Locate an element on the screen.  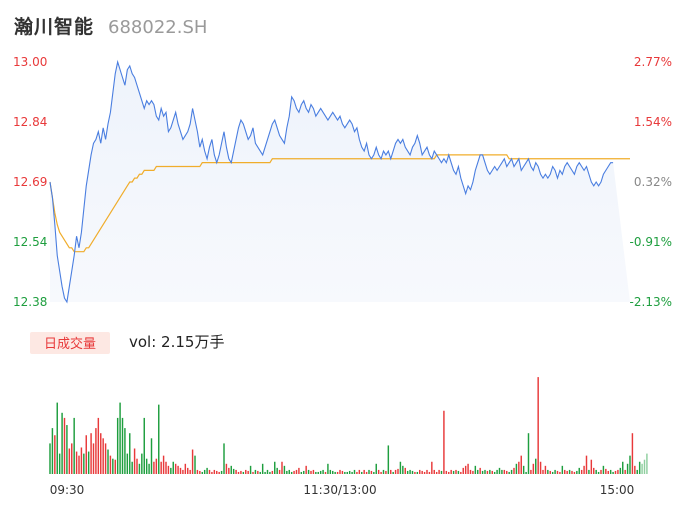
price-axis-left: 13.00 12.84 12.69 12.54 12.38 is located at coordinates (30, 182).